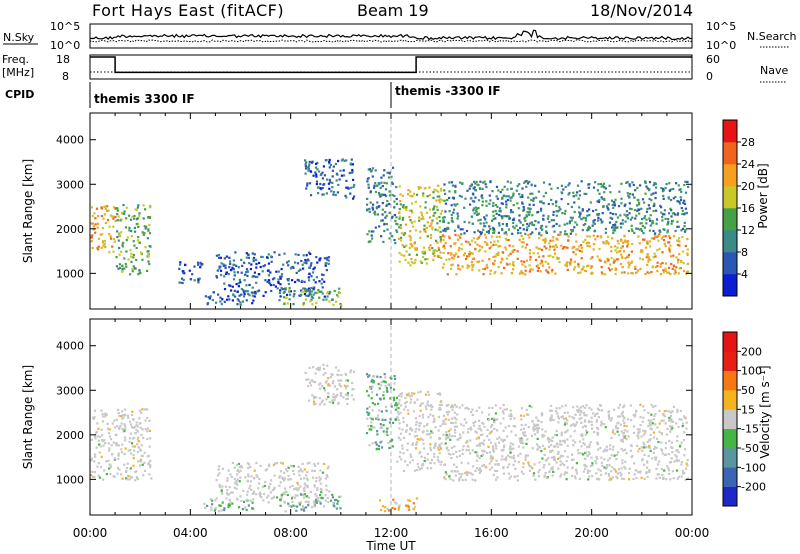  What do you see at coordinates (750, 448) in the screenshot?
I see `colorbar-tick-label: -50` at bounding box center [750, 448].